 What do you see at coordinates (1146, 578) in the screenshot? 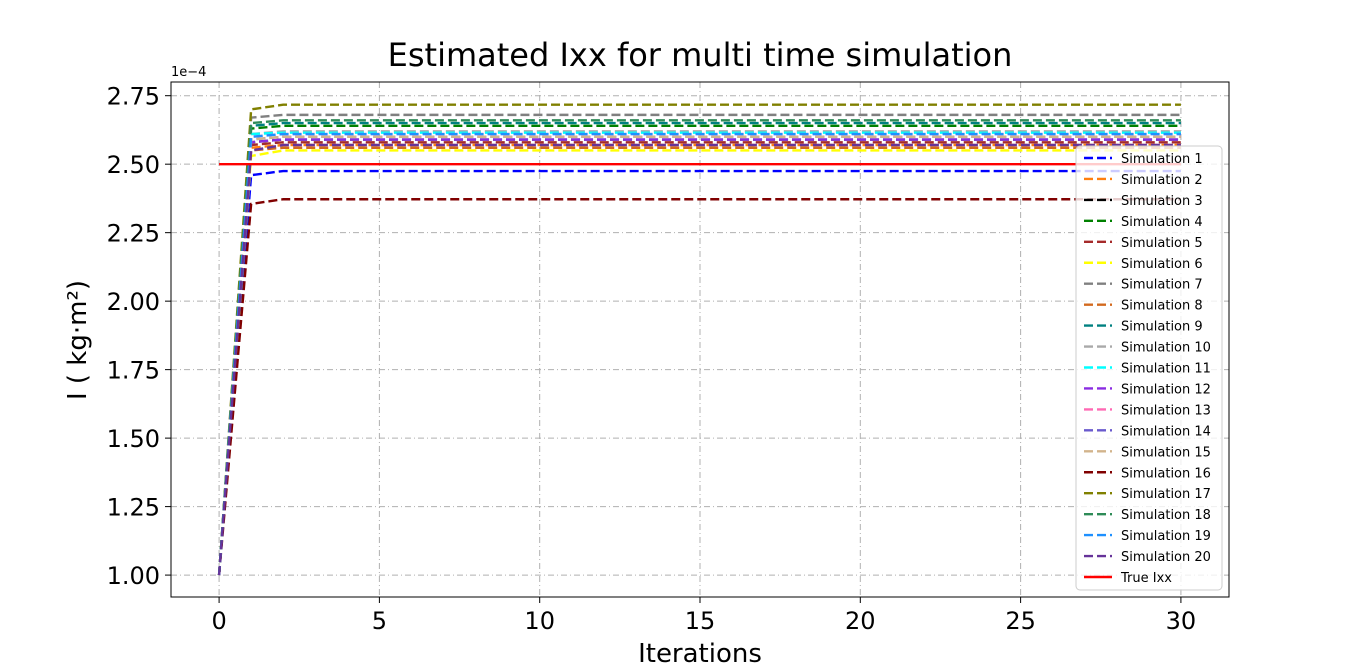
I see `legend-label: True Ixx` at bounding box center [1146, 578].